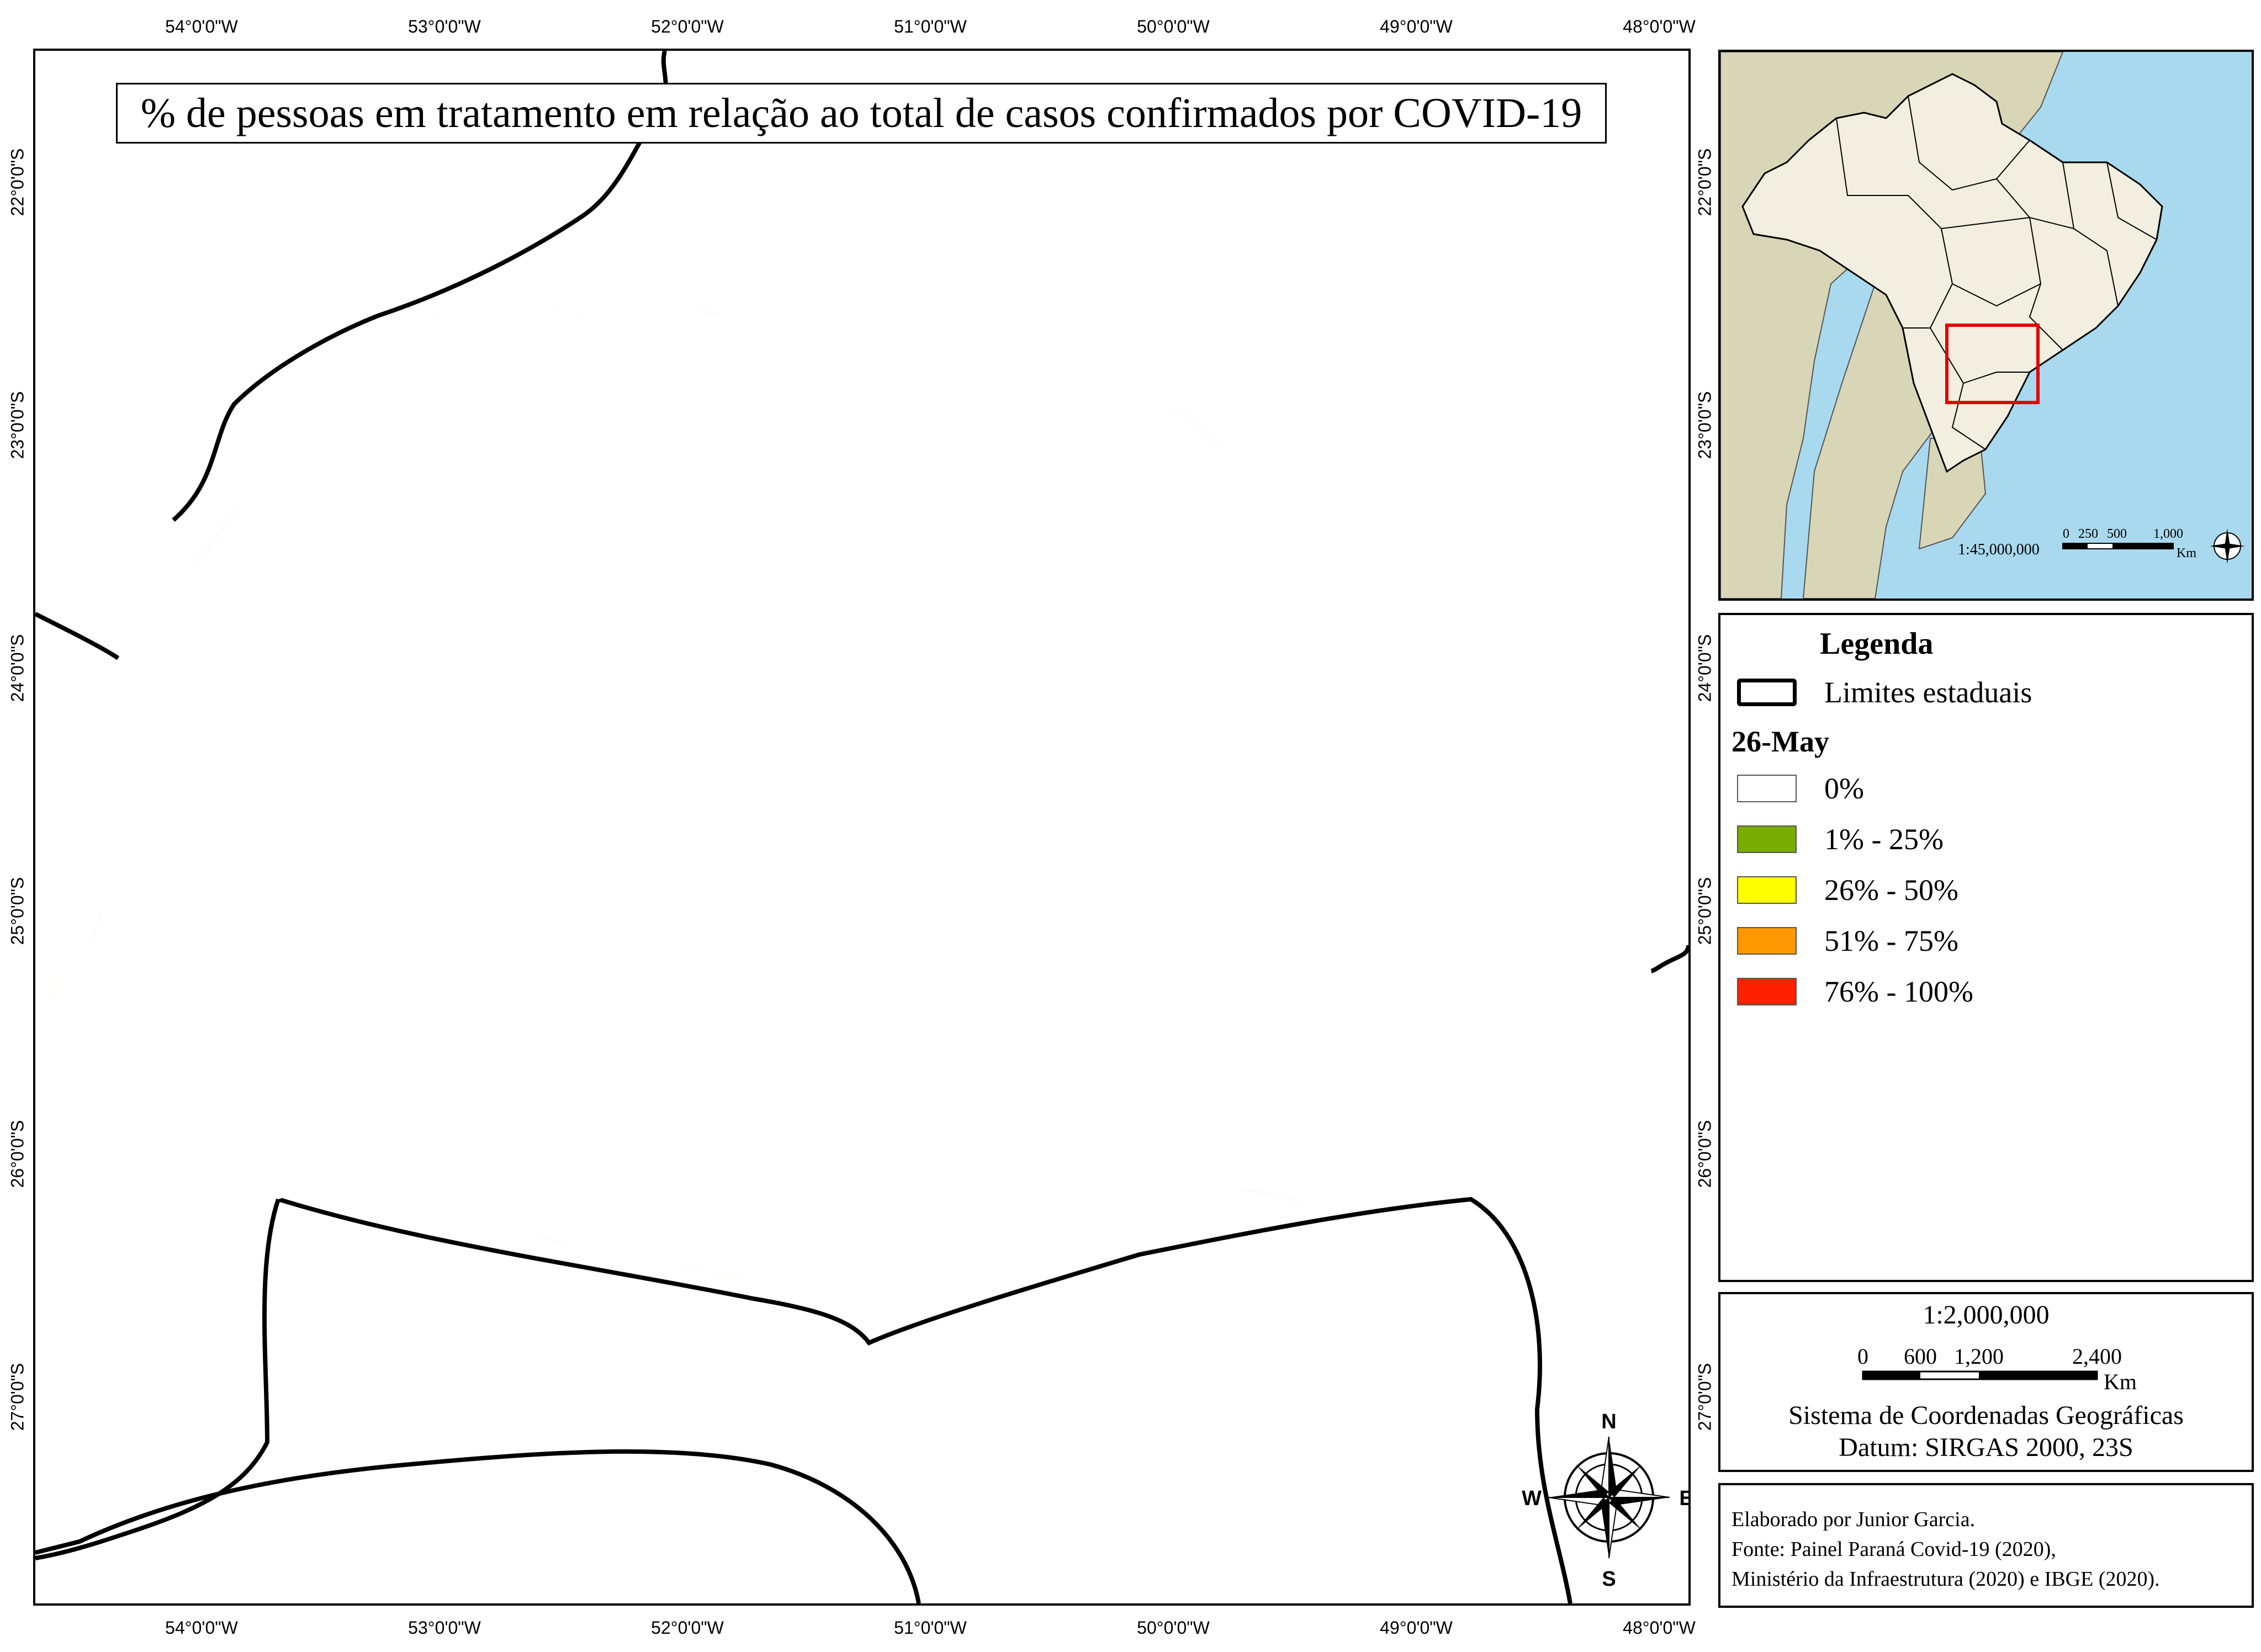 The width and height of the screenshot is (2261, 1652). What do you see at coordinates (1877, 644) in the screenshot?
I see `legend-title: Legenda` at bounding box center [1877, 644].